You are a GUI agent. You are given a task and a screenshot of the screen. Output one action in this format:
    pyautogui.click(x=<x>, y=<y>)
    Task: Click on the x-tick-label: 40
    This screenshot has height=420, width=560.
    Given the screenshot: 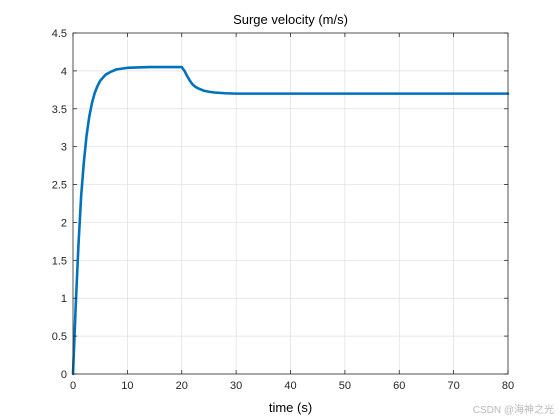 What is the action you would take?
    pyautogui.click(x=290, y=386)
    